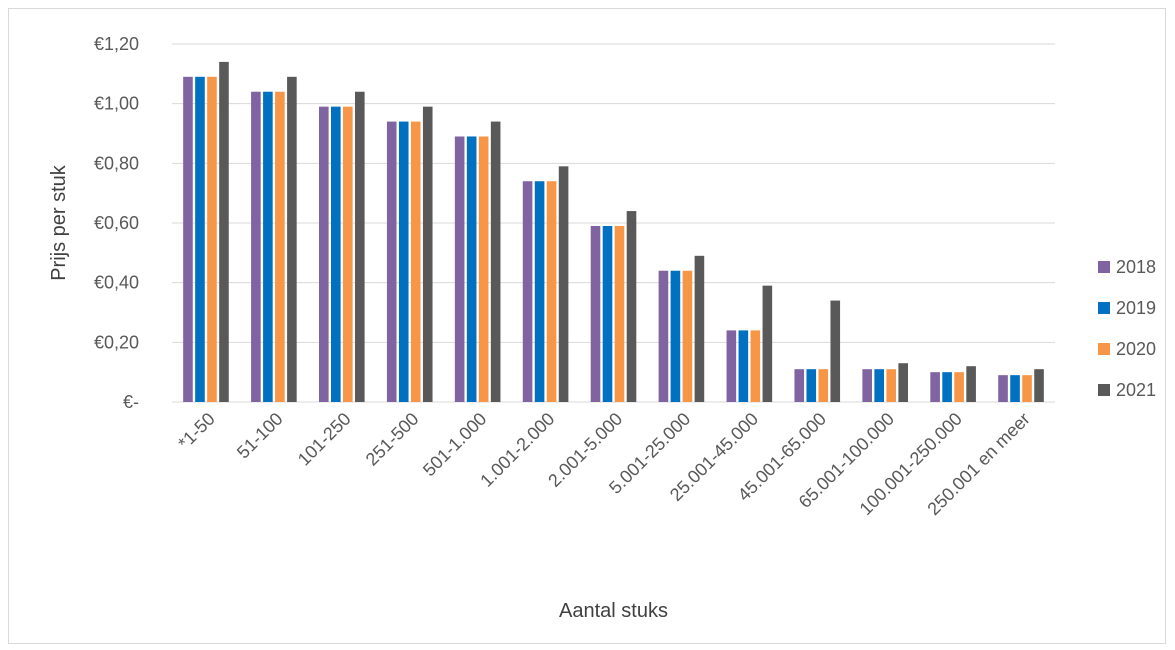 Image resolution: width=1175 pixels, height=650 pixels. Describe the element at coordinates (324, 439) in the screenshot. I see `x-tick-label: 101-250` at that location.